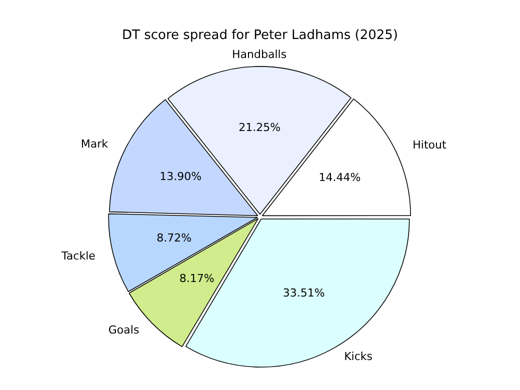 The height and width of the screenshot is (390, 520). I want to click on slice-label: Kicks, so click(358, 357).